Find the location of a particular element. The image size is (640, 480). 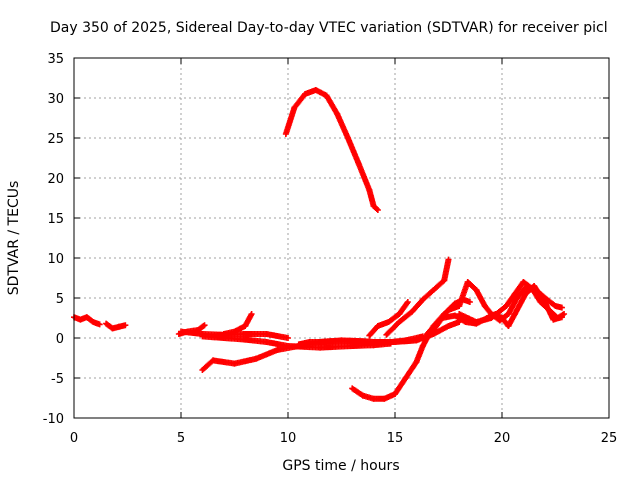

x-axis-label: GPS time / hours is located at coordinates (340, 466).